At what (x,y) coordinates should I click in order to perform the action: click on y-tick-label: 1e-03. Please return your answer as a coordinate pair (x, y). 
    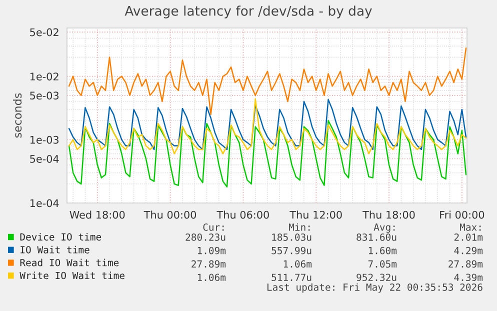
    Looking at the image, I should click on (44, 140).